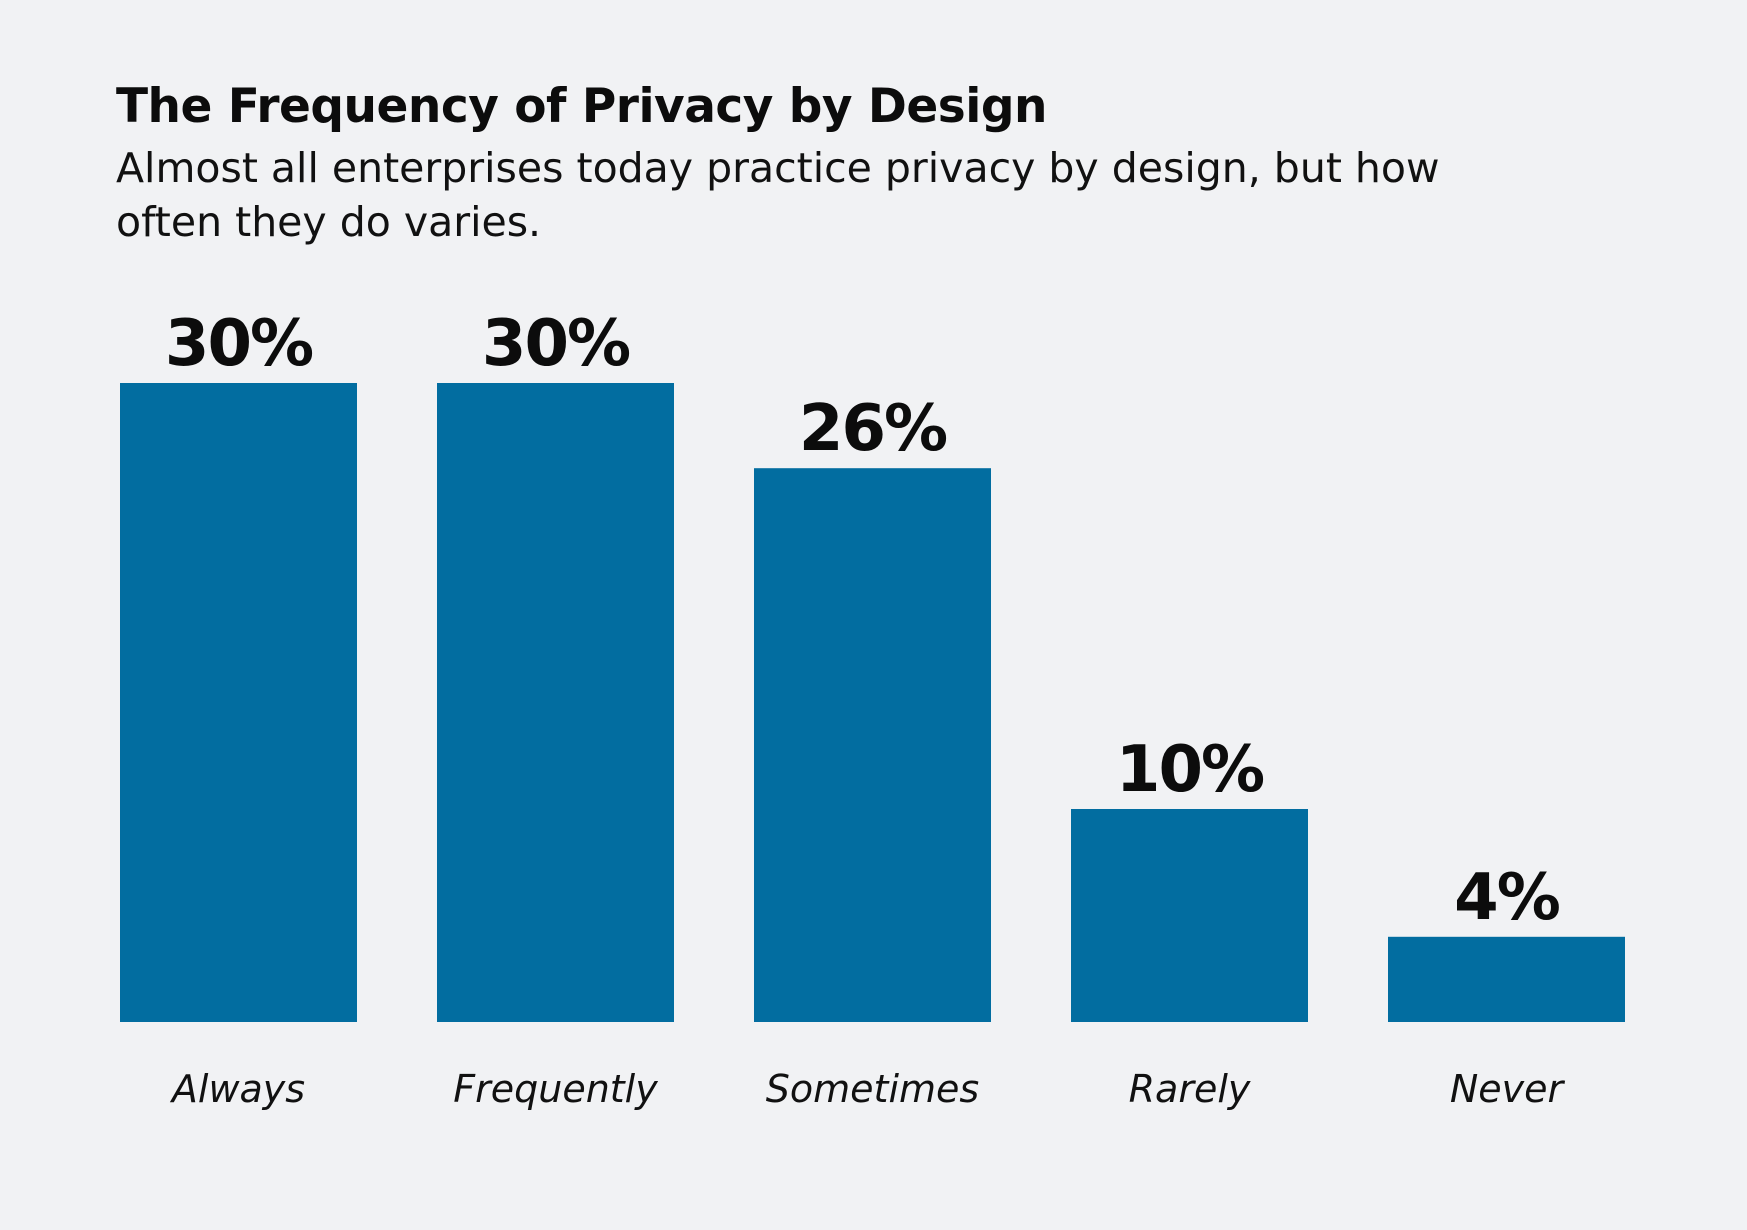 The height and width of the screenshot is (1230, 1747). I want to click on category-label-never: Never, so click(1508, 1089).